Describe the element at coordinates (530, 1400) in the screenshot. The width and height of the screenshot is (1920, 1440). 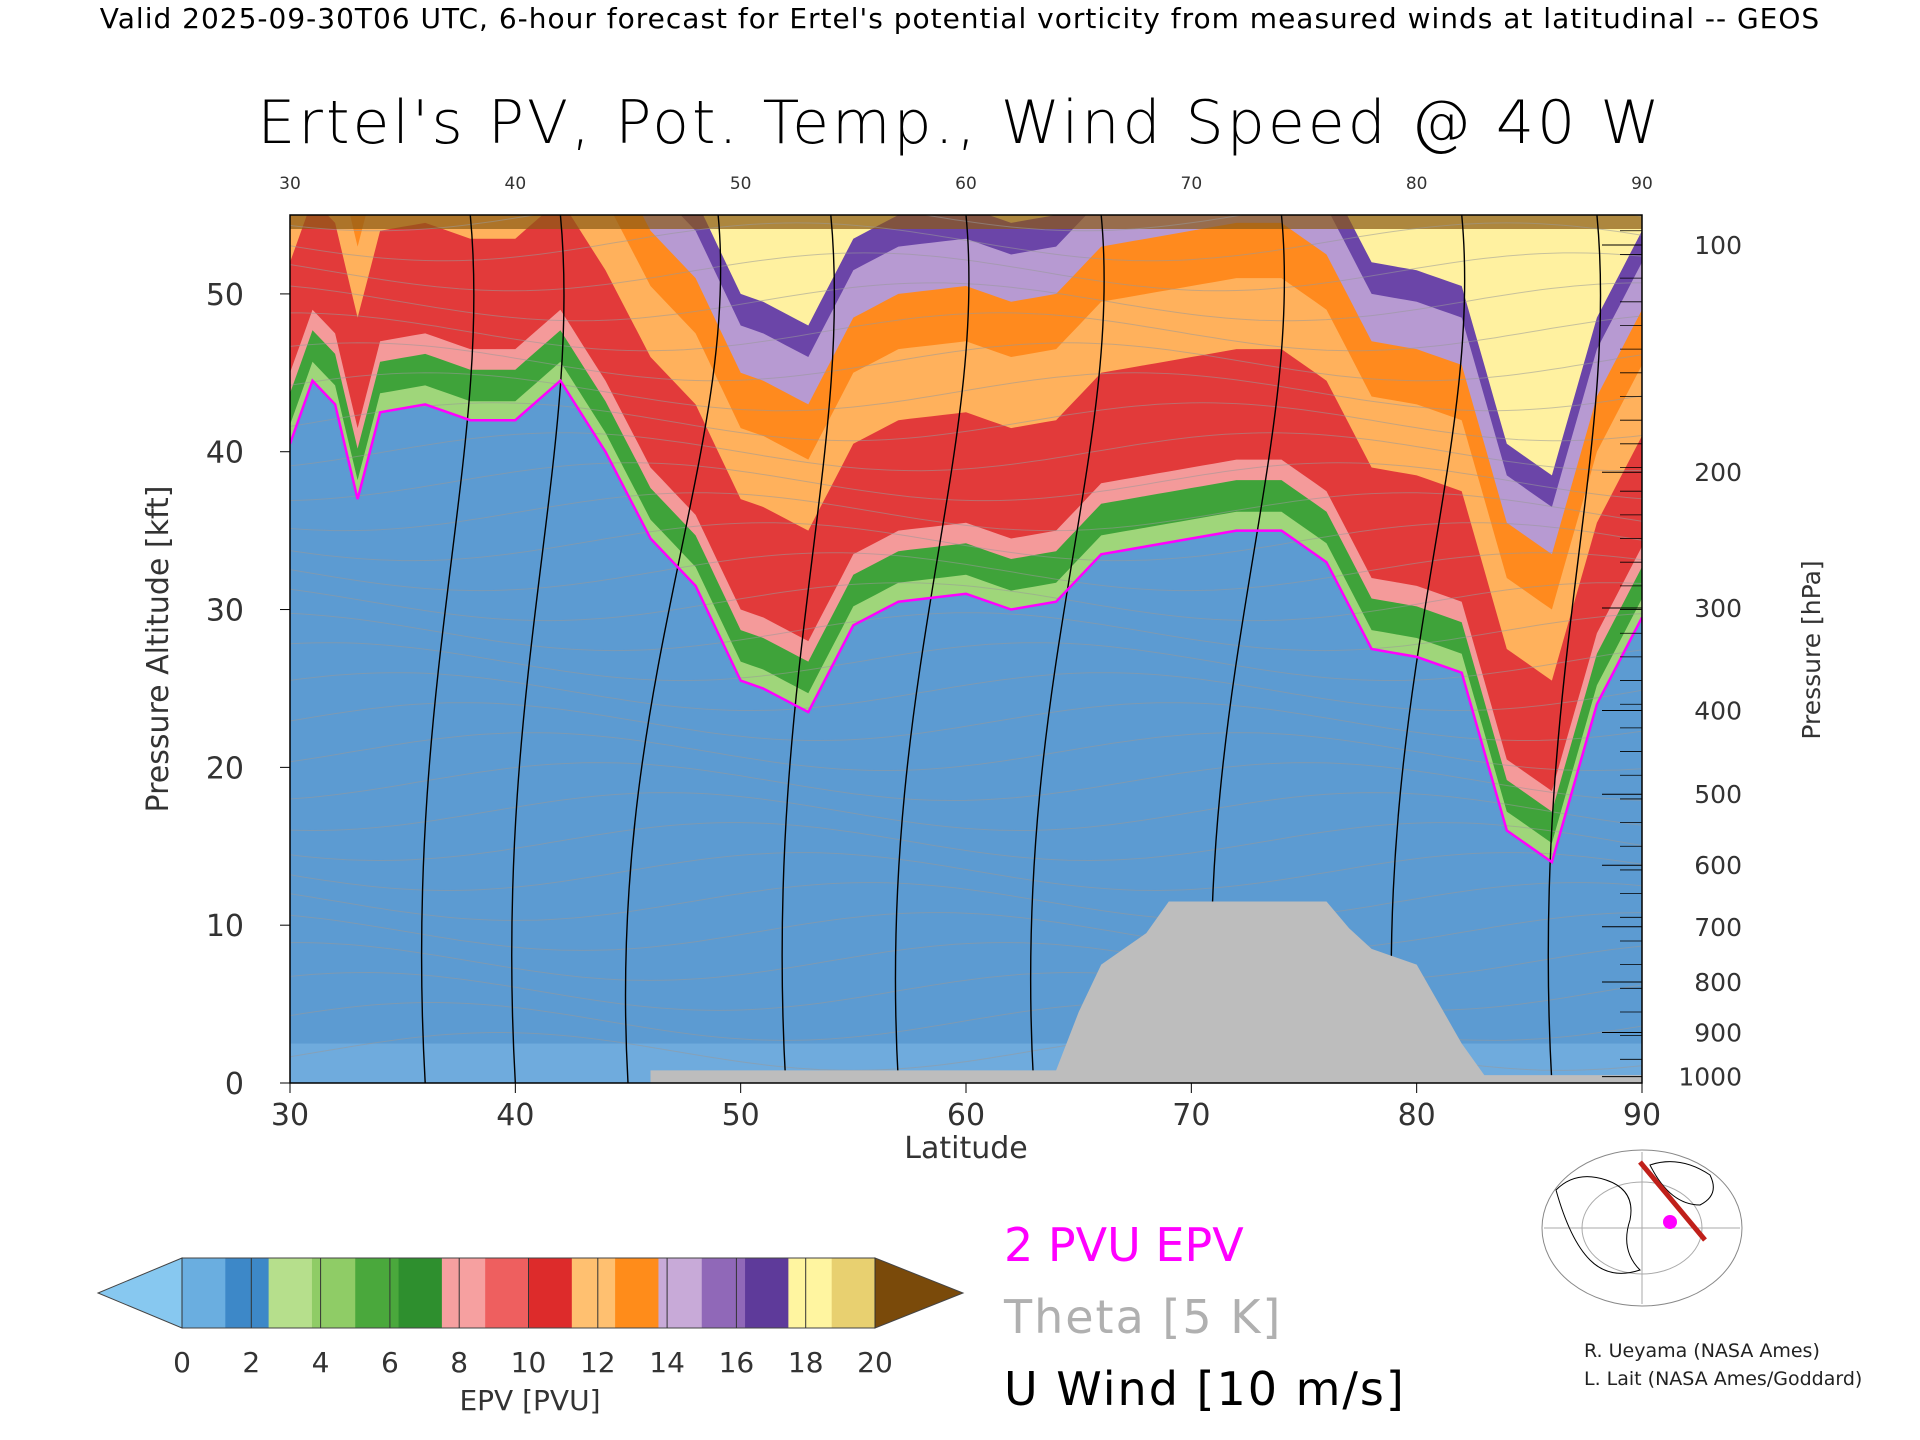
I see `colorbar-label: EPV [PVU]` at that location.